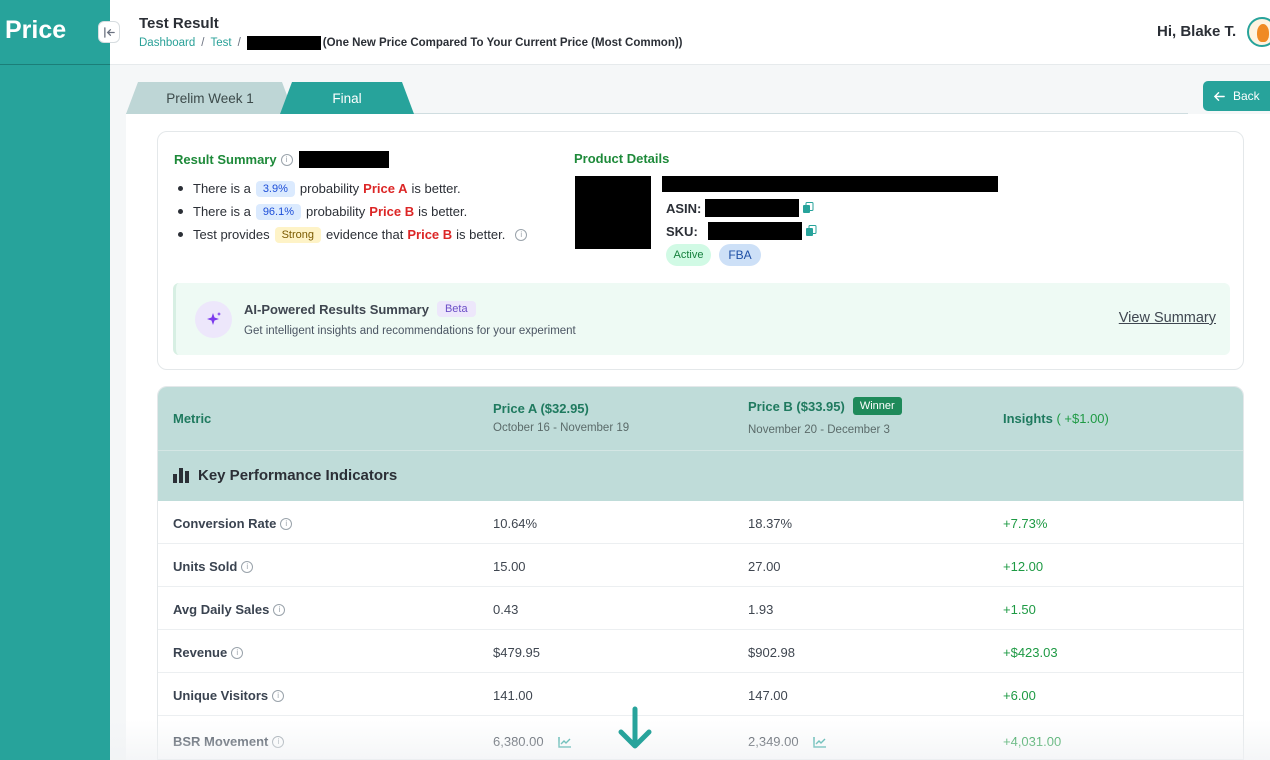 This screenshot has width=1270, height=760. What do you see at coordinates (764, 566) in the screenshot?
I see `price-b-value: 27.00` at bounding box center [764, 566].